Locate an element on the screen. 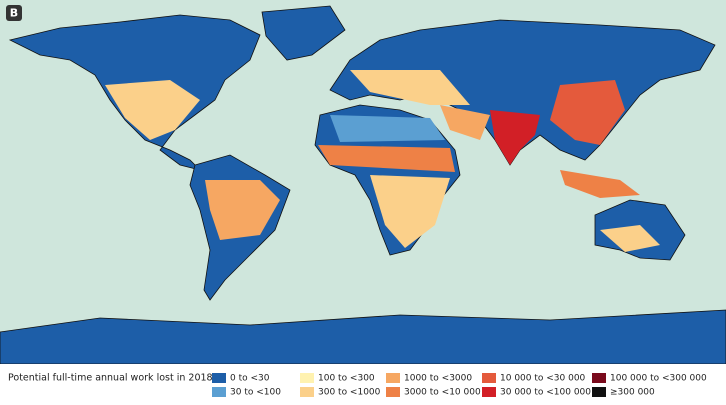 This screenshot has width=726, height=405. legend-panel is located at coordinates (363, 384).